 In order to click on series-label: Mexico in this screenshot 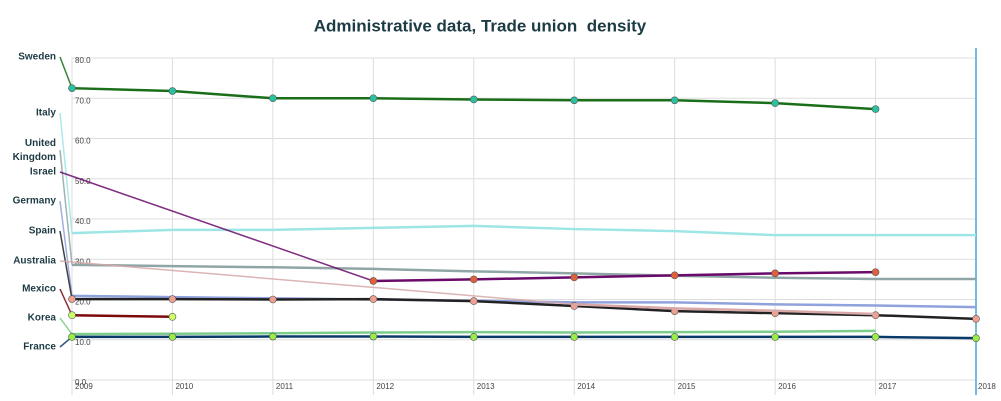, I will do `click(39, 289)`.